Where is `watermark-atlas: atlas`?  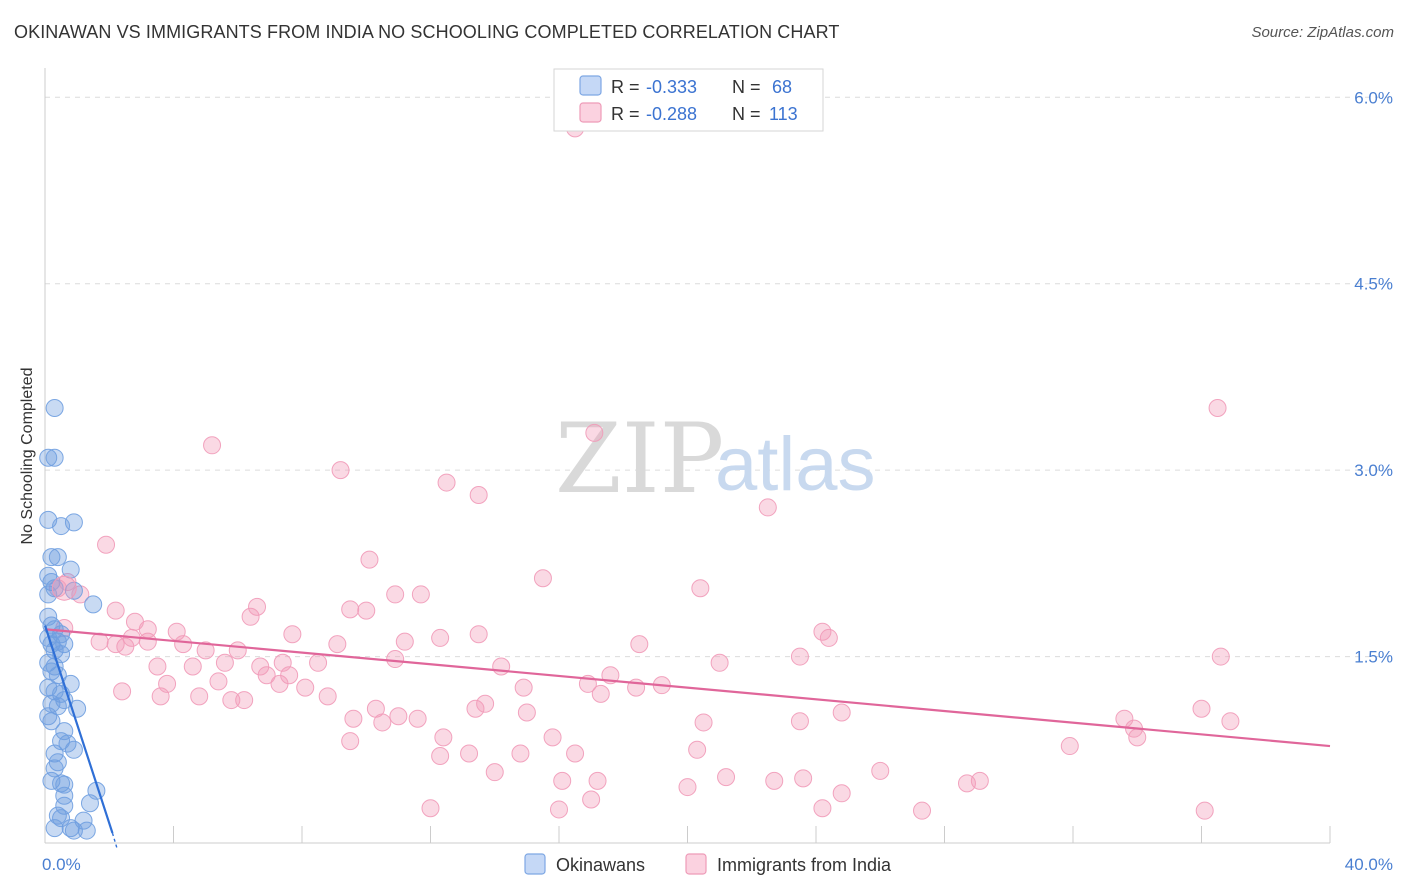 watermark-atlas: atlas is located at coordinates (795, 464).